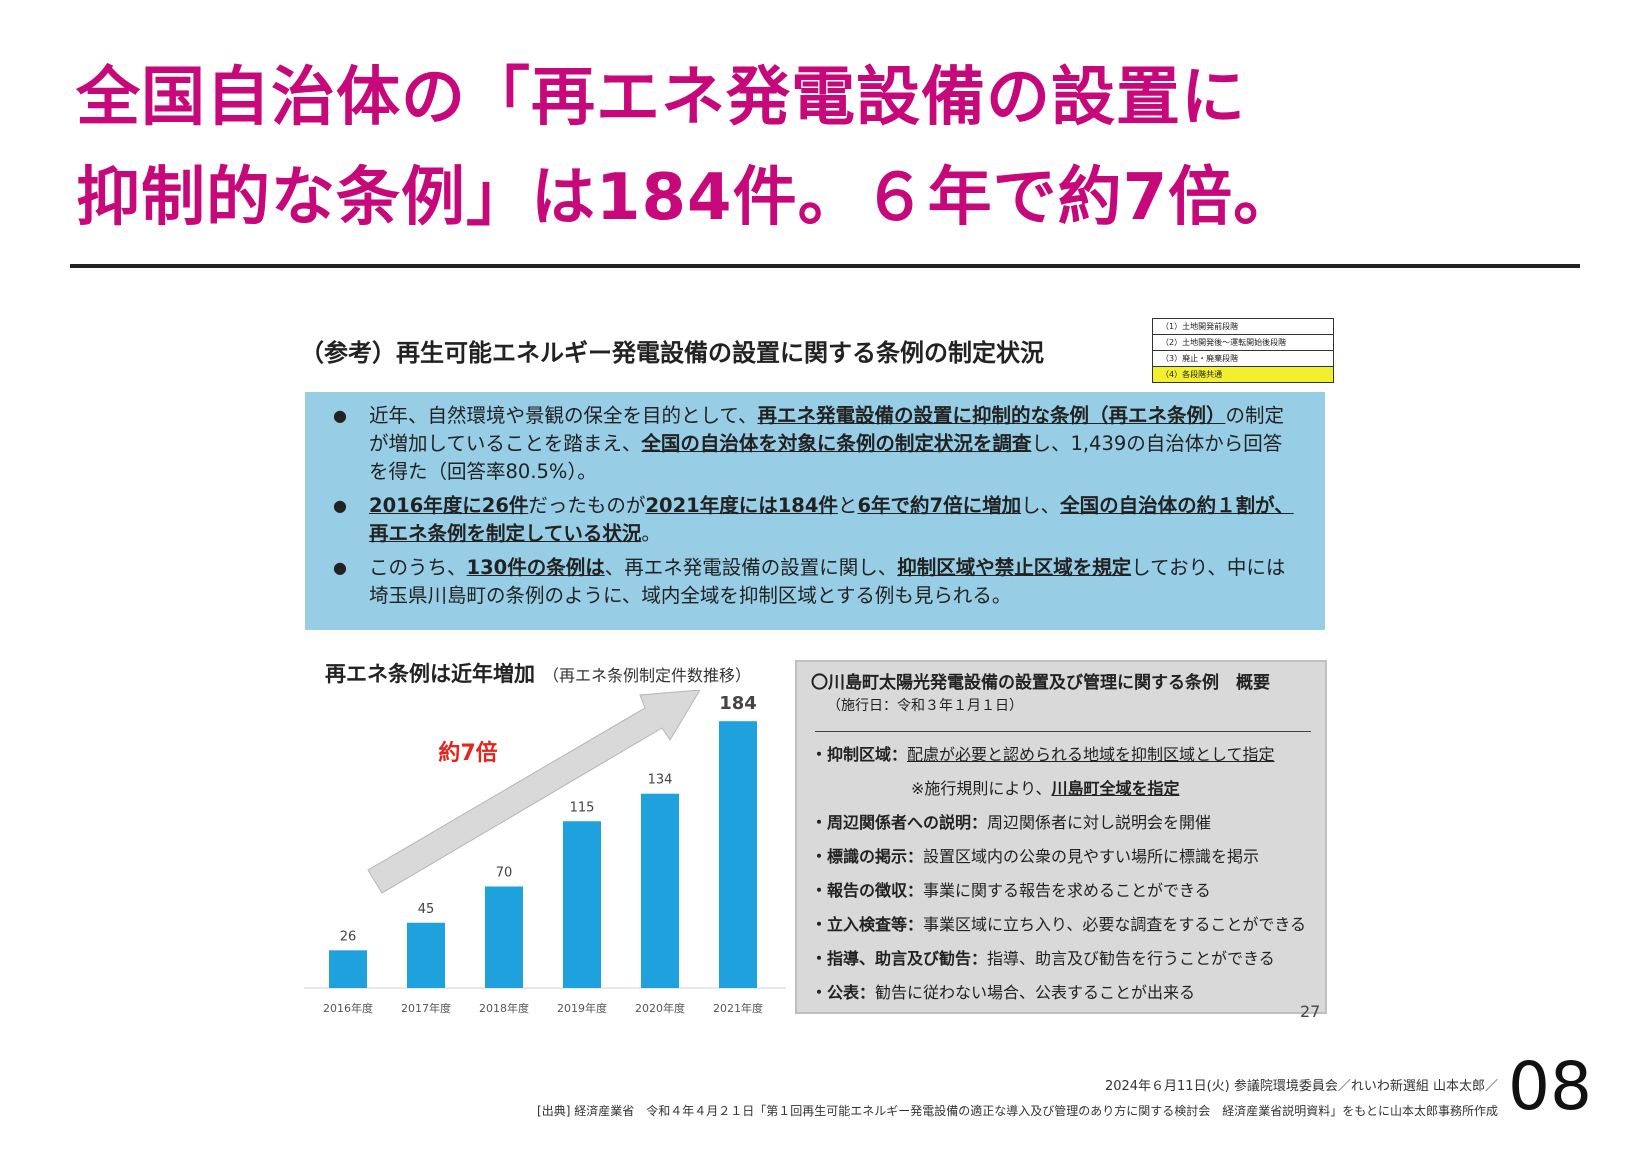 The image size is (1638, 1158). Describe the element at coordinates (348, 936) in the screenshot. I see `bar-value-label: 26` at that location.